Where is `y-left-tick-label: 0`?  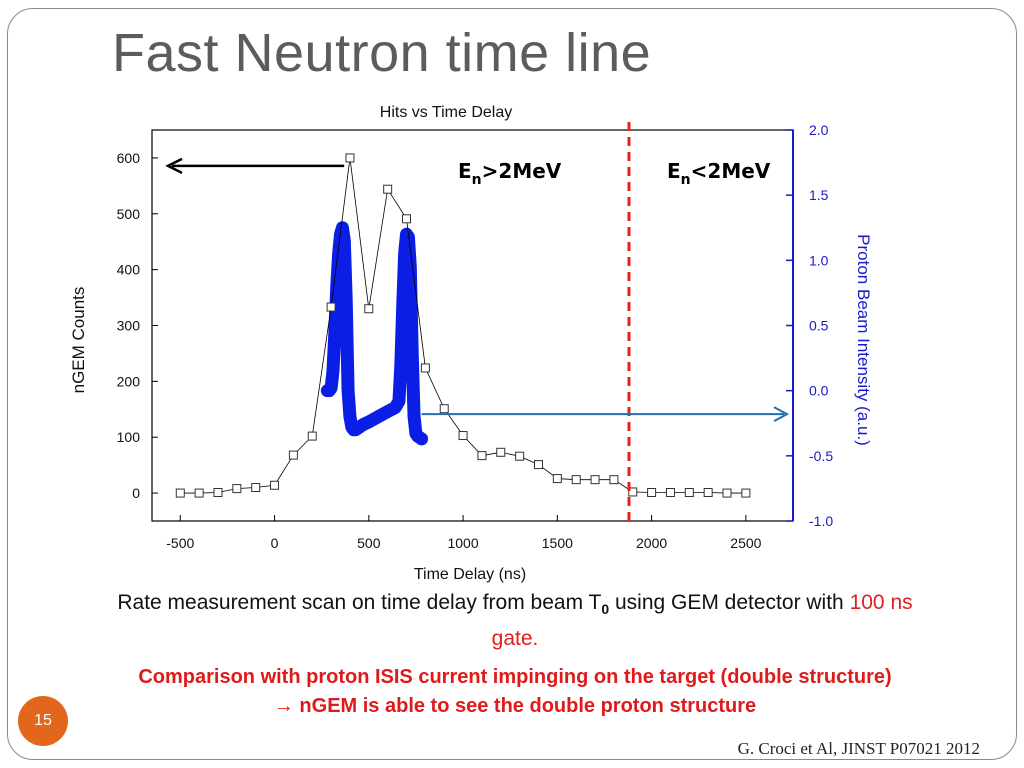 y-left-tick-label: 0 is located at coordinates (136, 493).